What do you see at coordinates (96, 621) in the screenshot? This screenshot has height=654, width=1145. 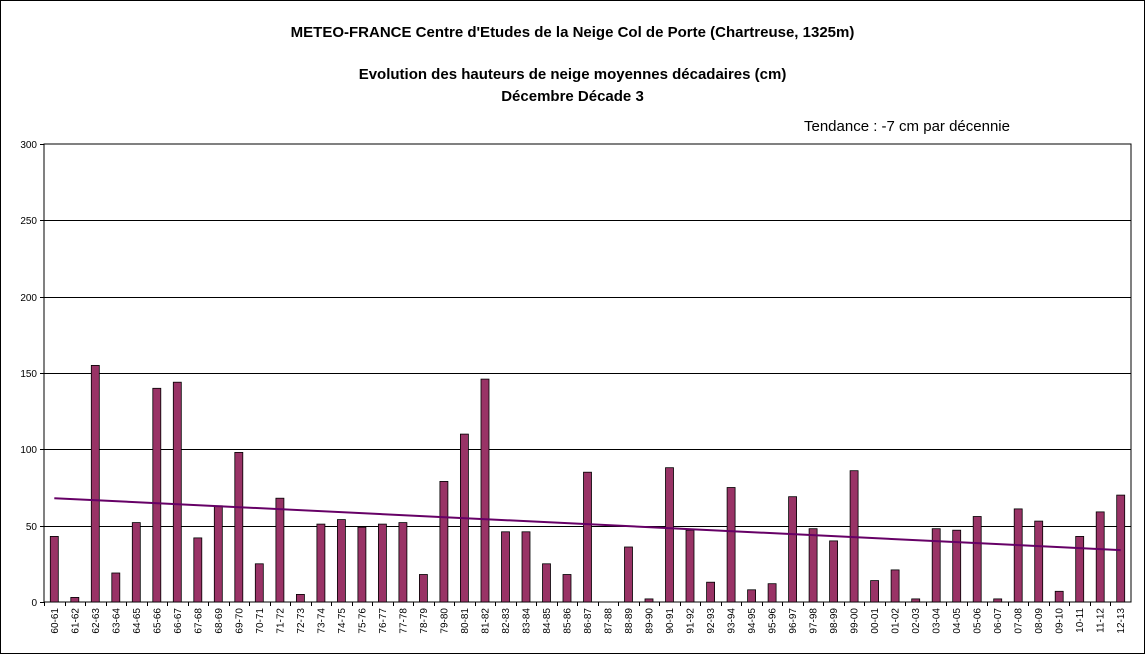 I see `x-tick-label-62-63: 62-63` at bounding box center [96, 621].